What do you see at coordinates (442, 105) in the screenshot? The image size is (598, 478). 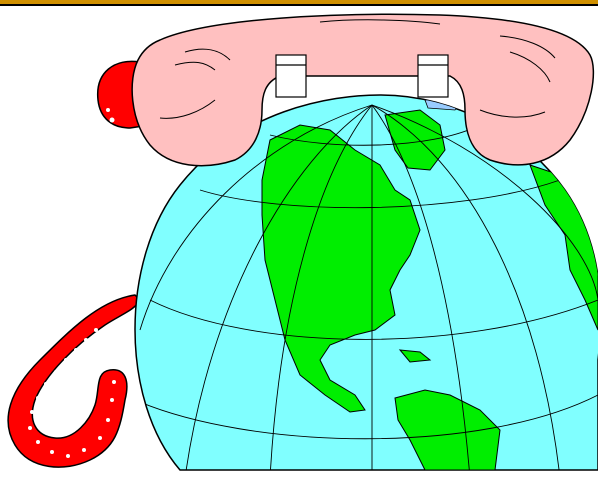 I see `polar-ice` at bounding box center [442, 105].